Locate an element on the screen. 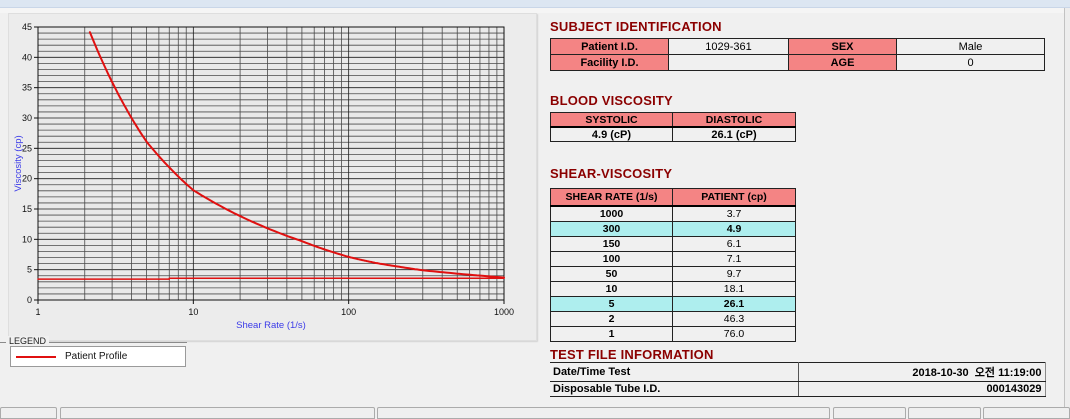  svg-text: 1 is located at coordinates (37, 312).